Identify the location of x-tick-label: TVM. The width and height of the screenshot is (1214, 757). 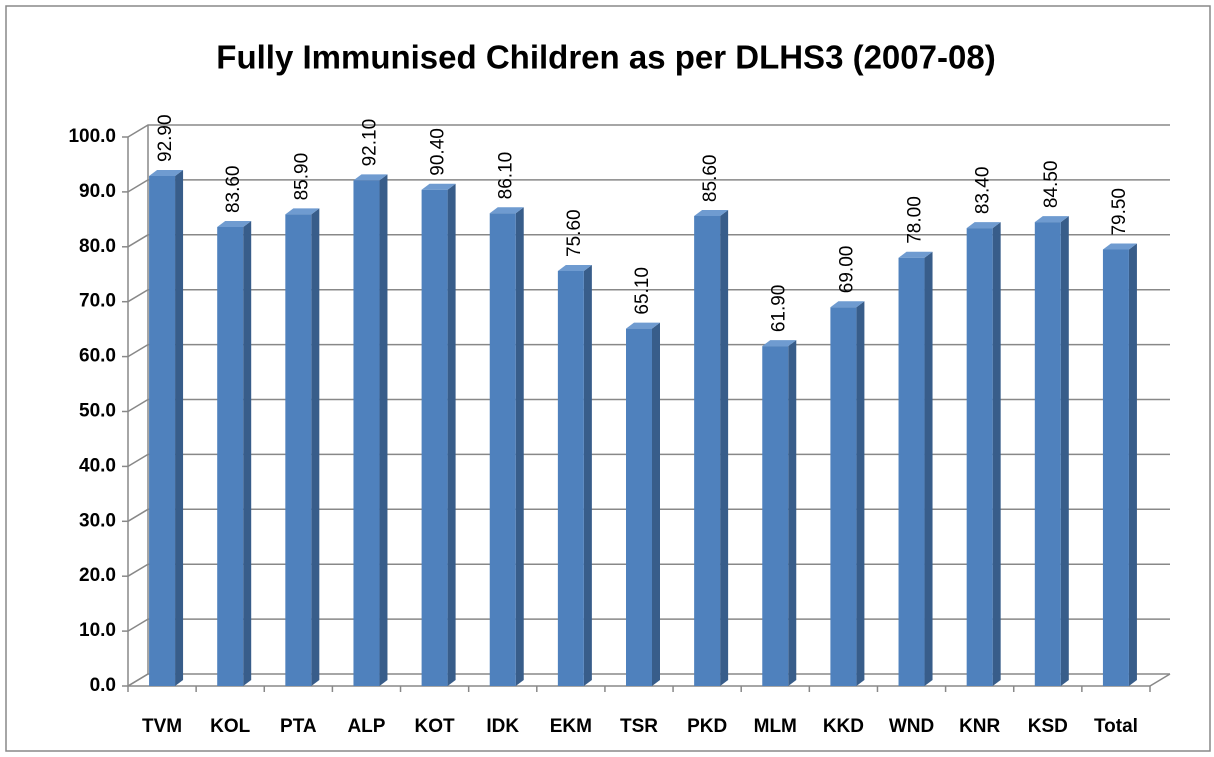
(162, 726).